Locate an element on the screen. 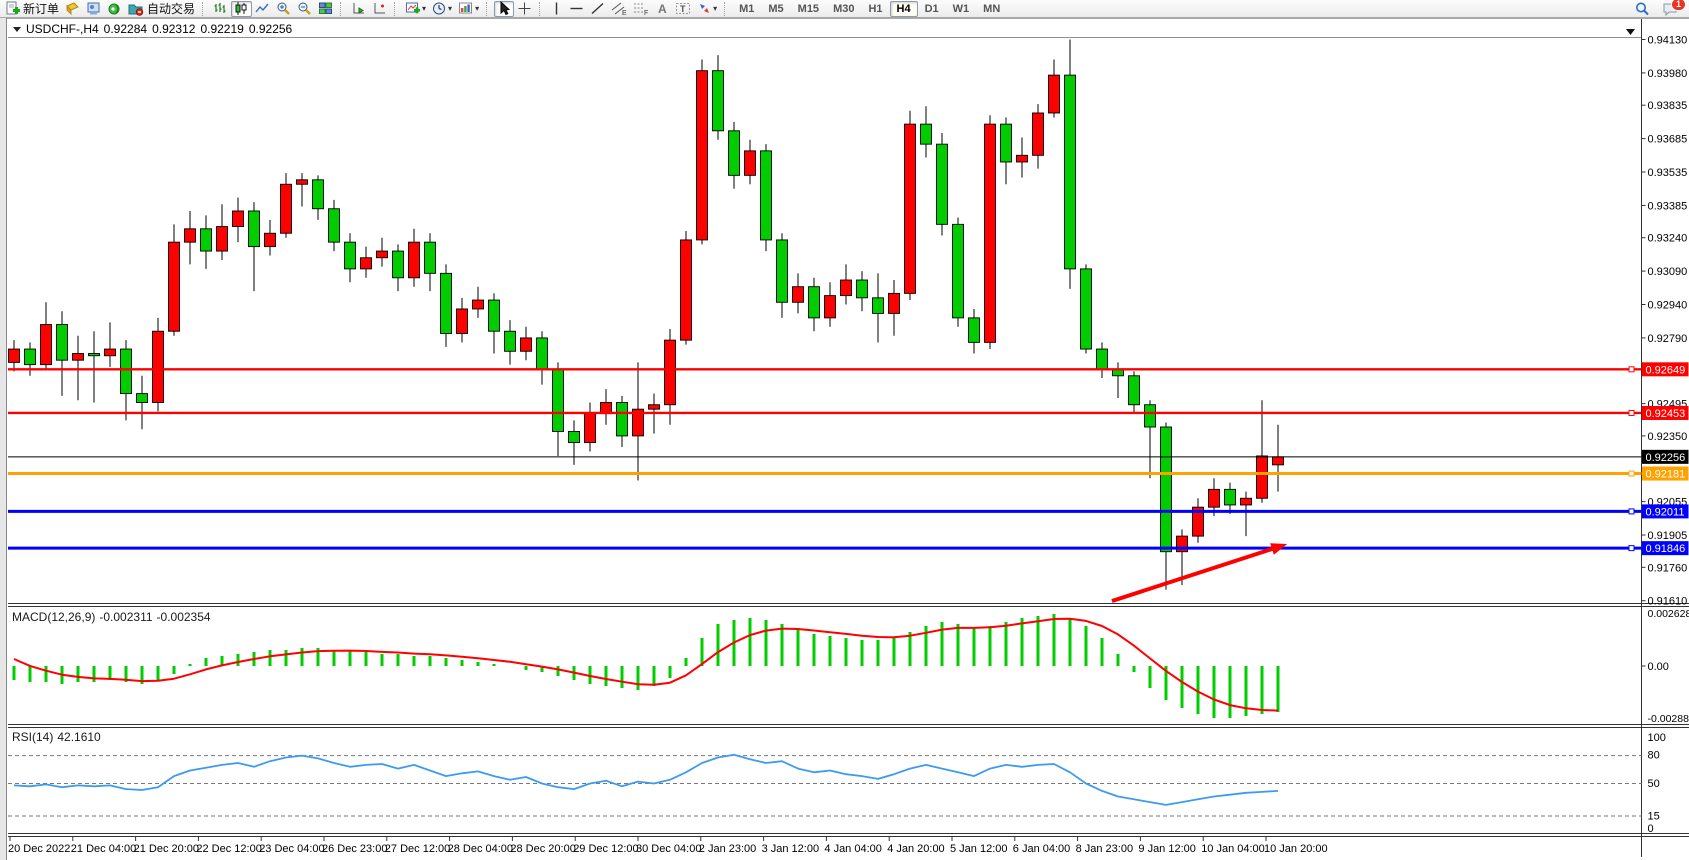 Image resolution: width=1689 pixels, height=860 pixels. clock-icon is located at coordinates (439, 8).